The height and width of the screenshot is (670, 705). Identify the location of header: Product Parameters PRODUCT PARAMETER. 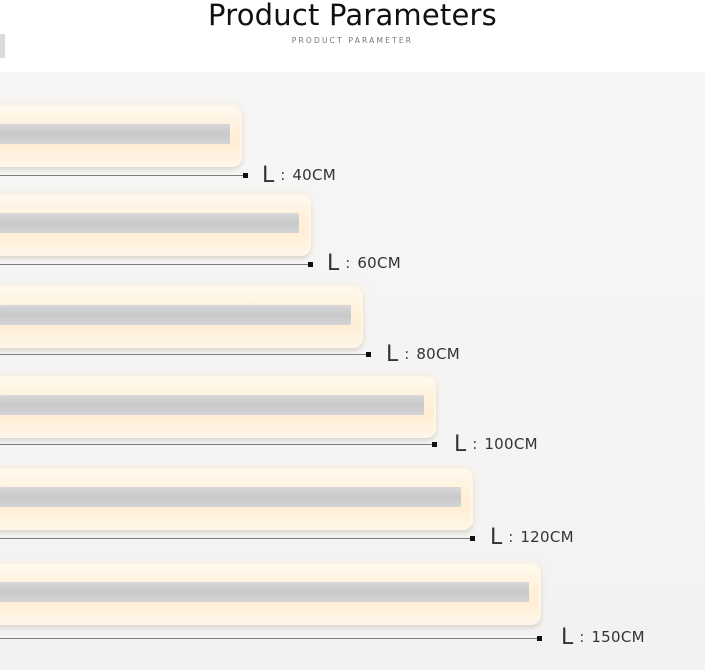
(352, 36).